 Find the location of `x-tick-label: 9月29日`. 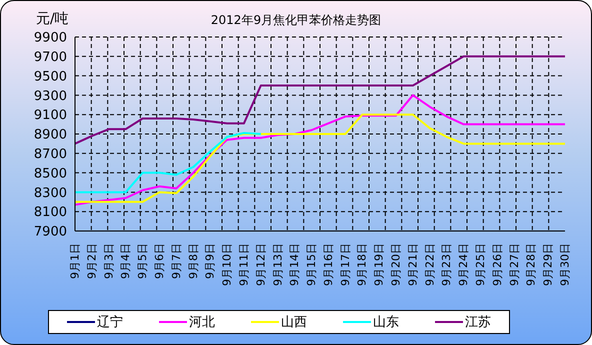

x-tick-label: 9月29日 is located at coordinates (548, 264).